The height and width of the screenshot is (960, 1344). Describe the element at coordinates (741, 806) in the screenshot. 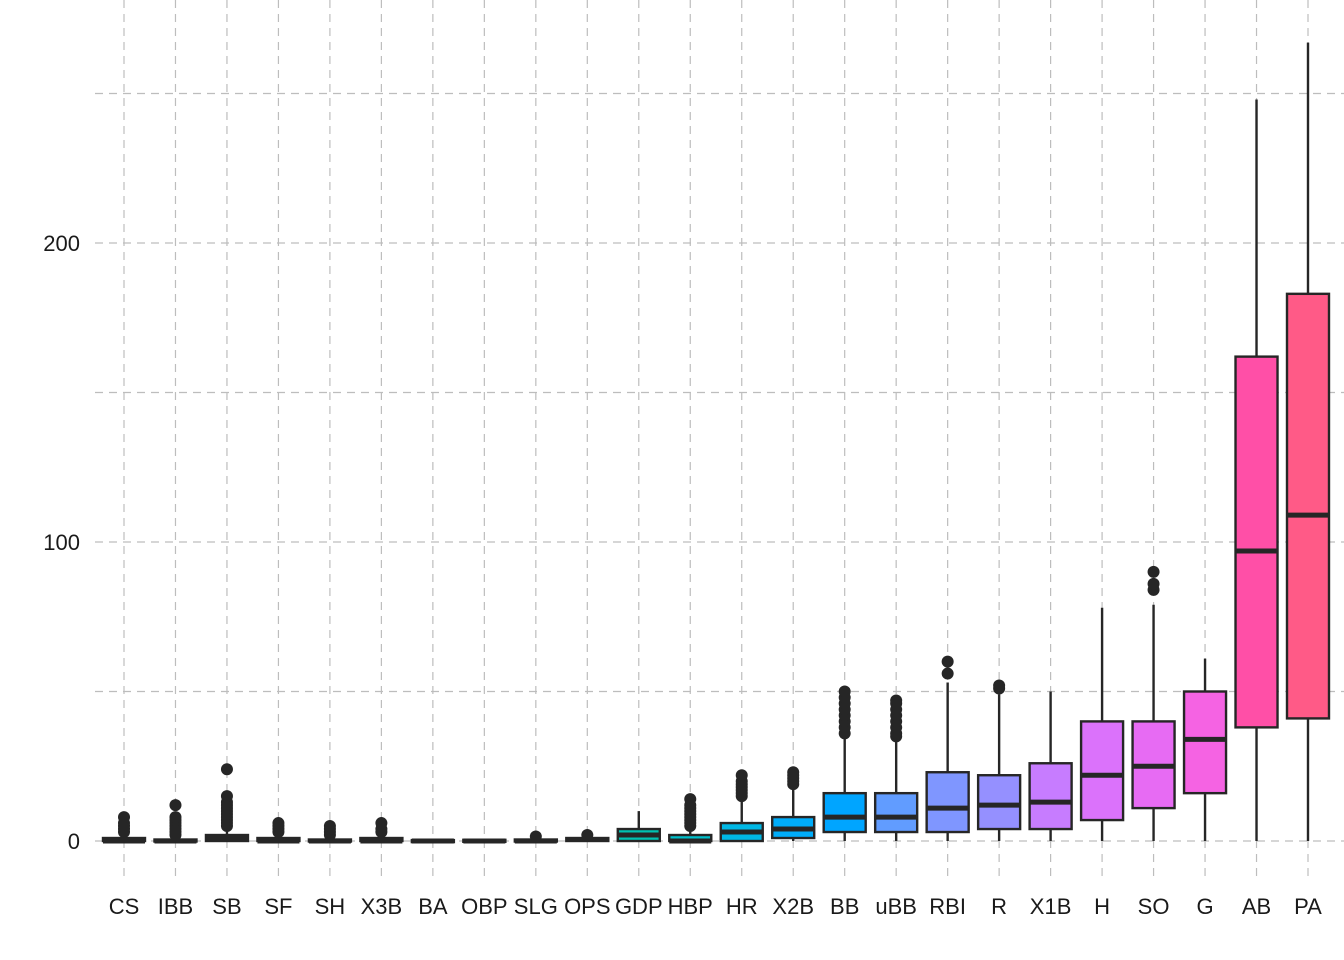

I see `box-hr` at that location.